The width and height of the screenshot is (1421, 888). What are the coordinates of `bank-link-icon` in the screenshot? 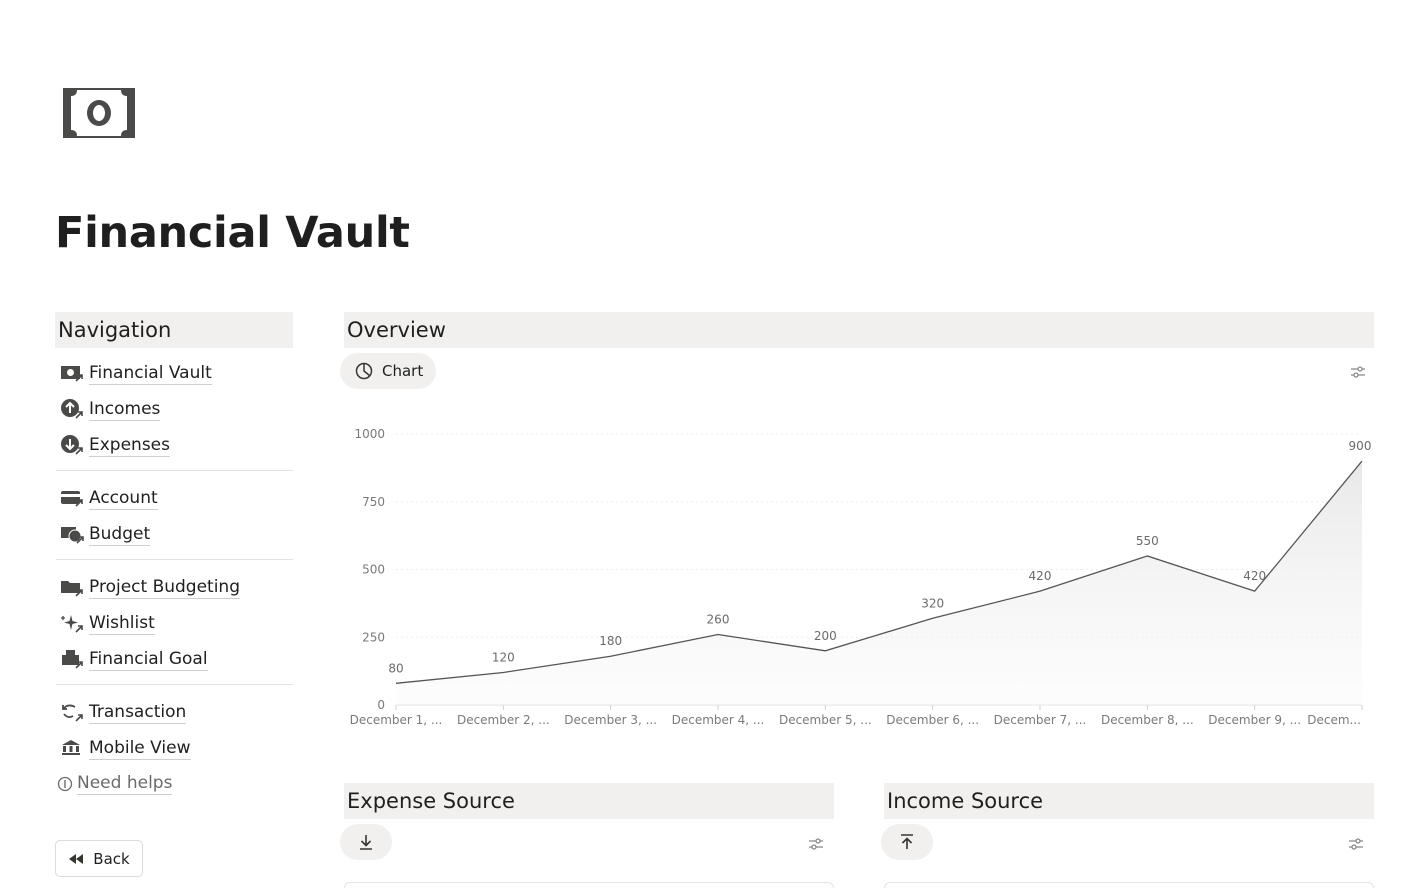 It's located at (72, 748).